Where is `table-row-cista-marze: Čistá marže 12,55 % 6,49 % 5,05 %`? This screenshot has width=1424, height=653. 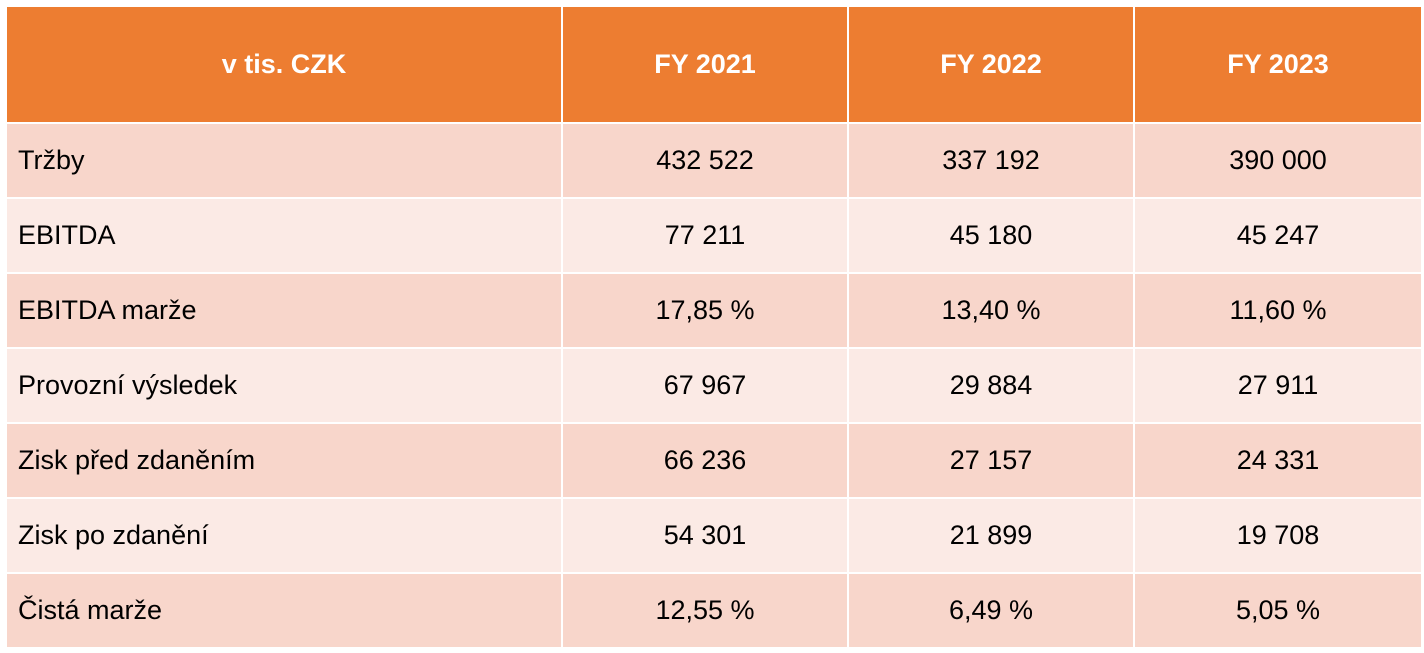
table-row-cista-marze: Čistá marže 12,55 % 6,49 % 5,05 % is located at coordinates (714, 610).